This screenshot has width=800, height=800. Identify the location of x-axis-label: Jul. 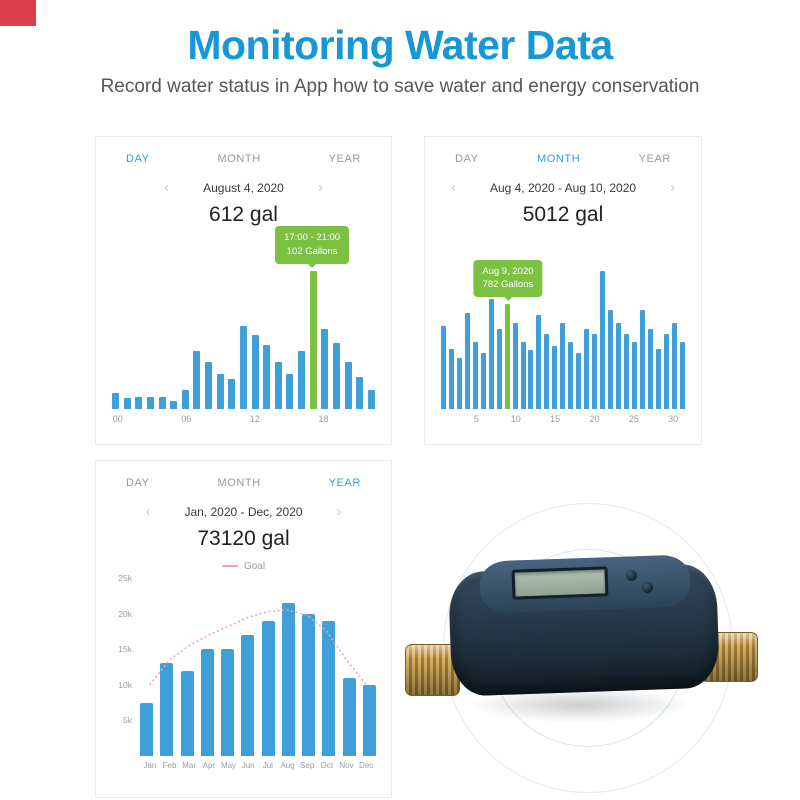
(267, 765).